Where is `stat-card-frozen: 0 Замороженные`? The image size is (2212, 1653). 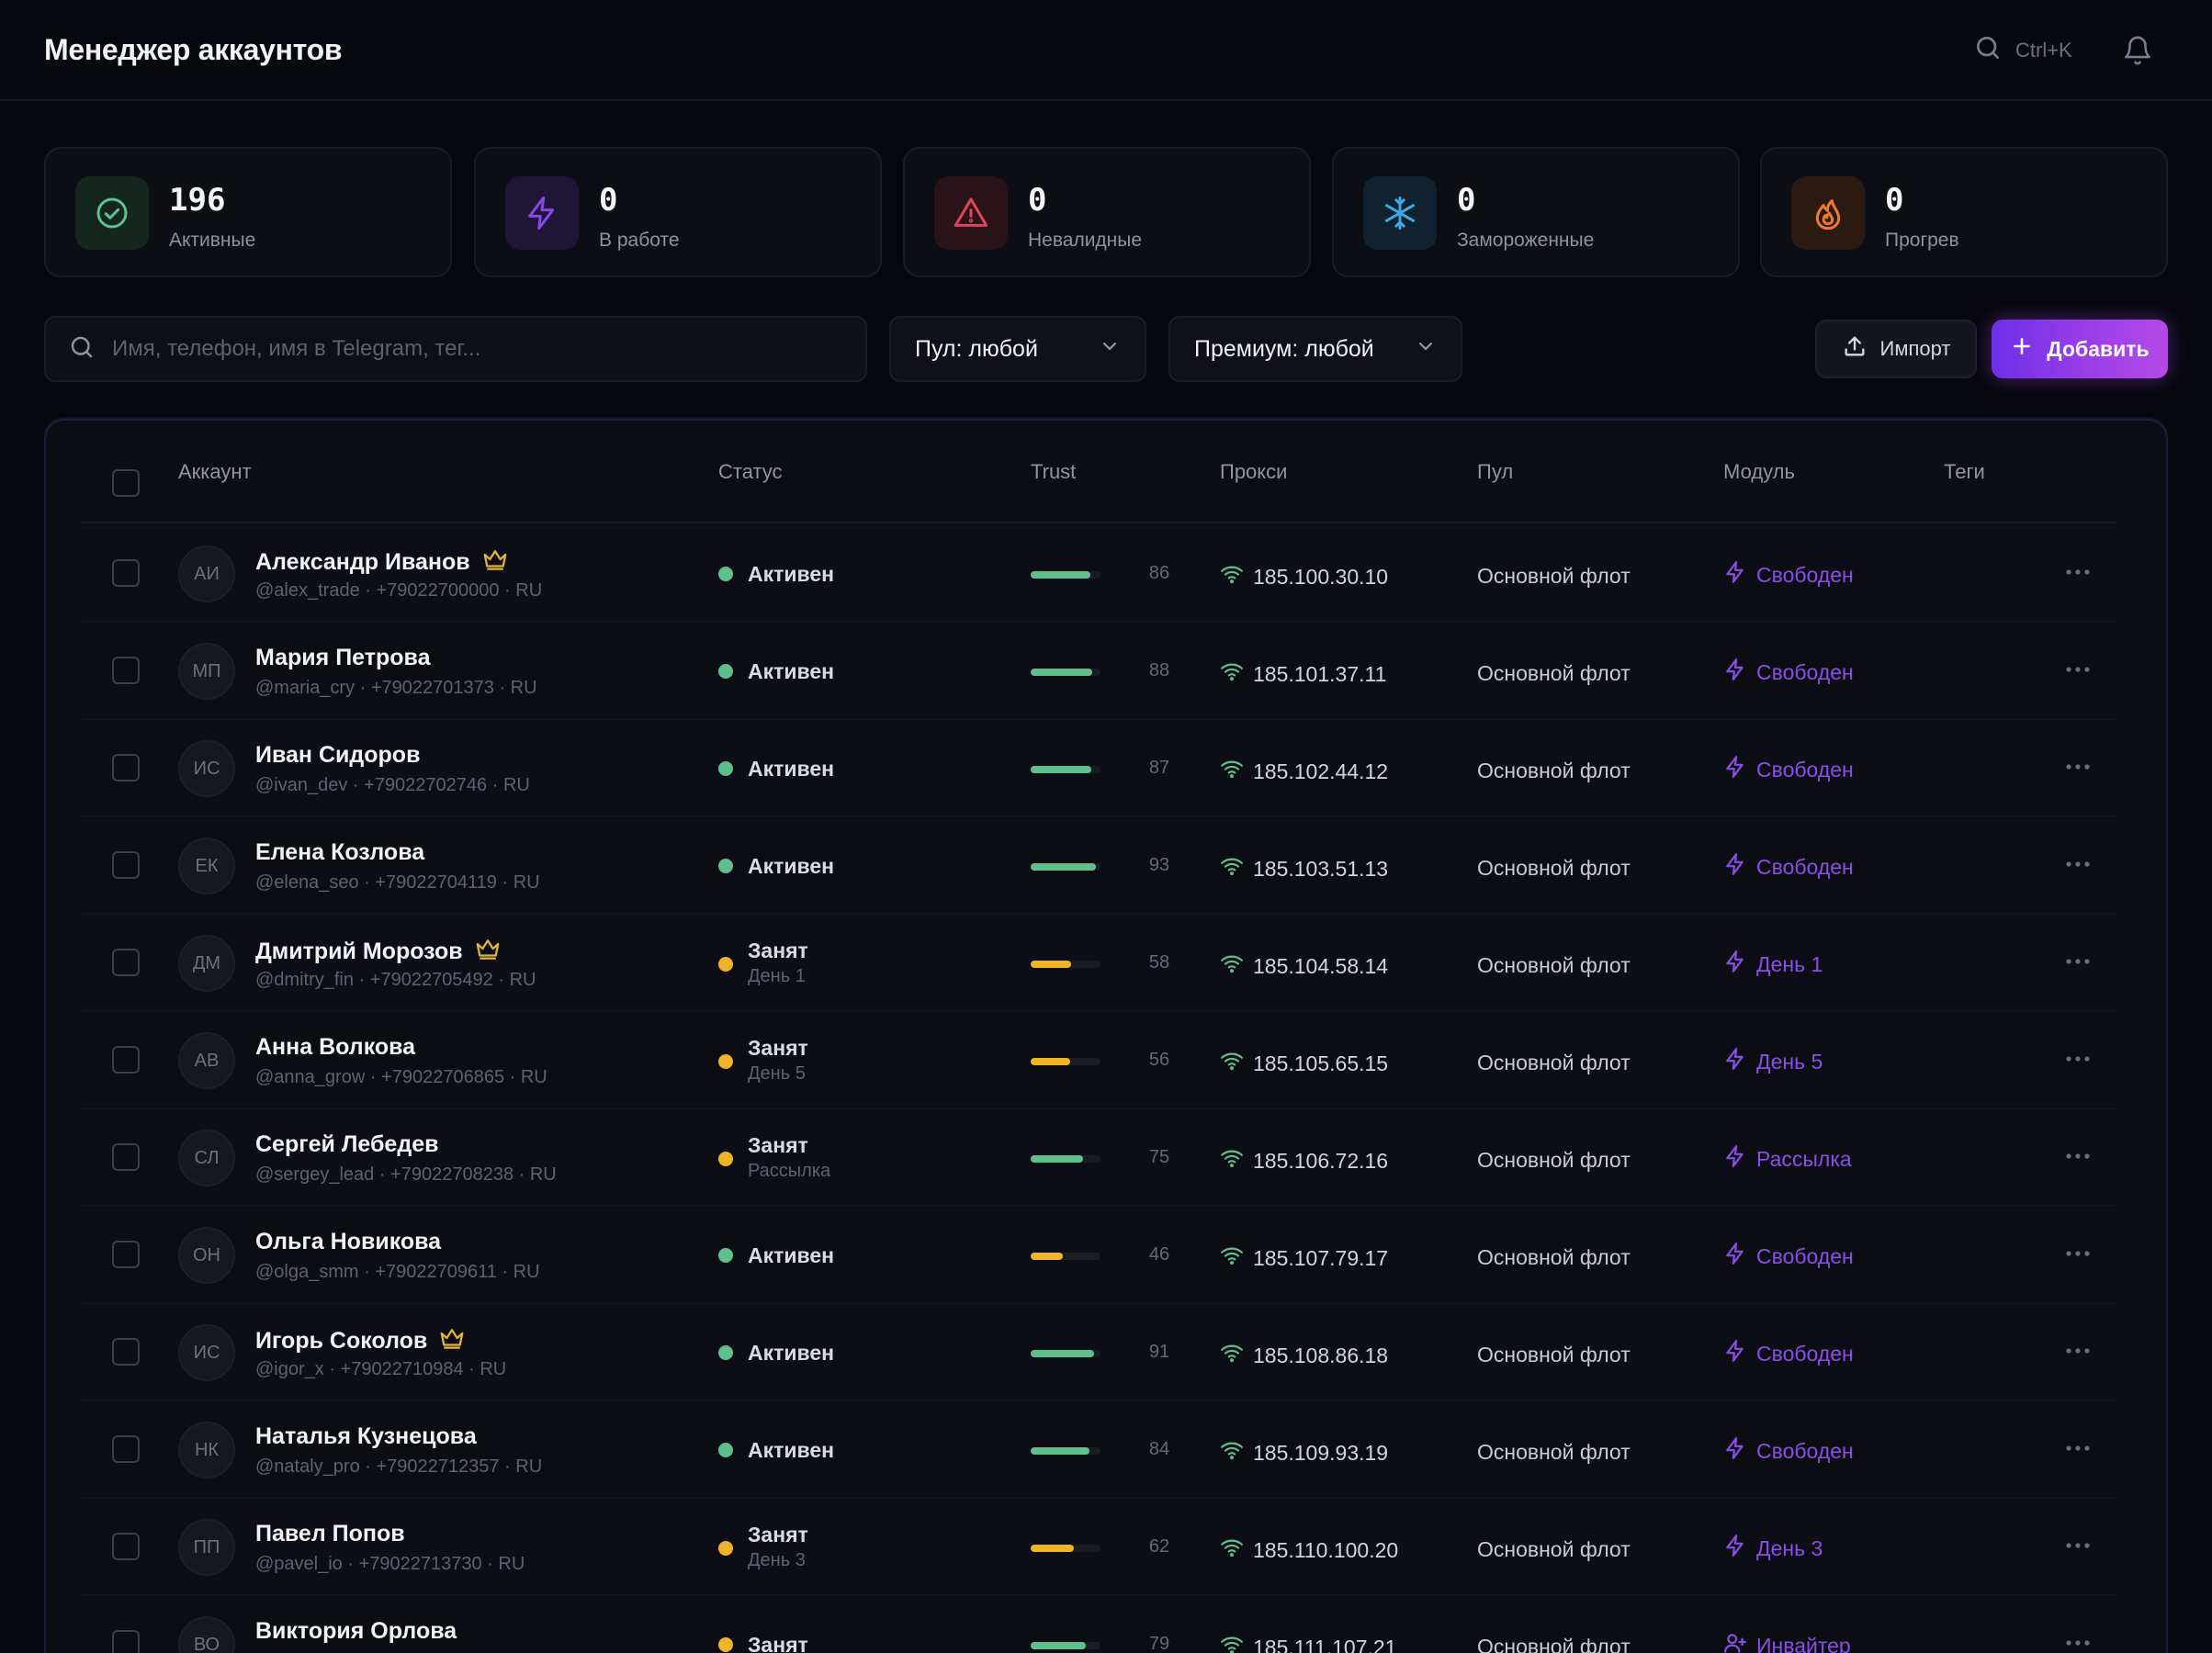
stat-card-frozen: 0 Замороженные is located at coordinates (1536, 212).